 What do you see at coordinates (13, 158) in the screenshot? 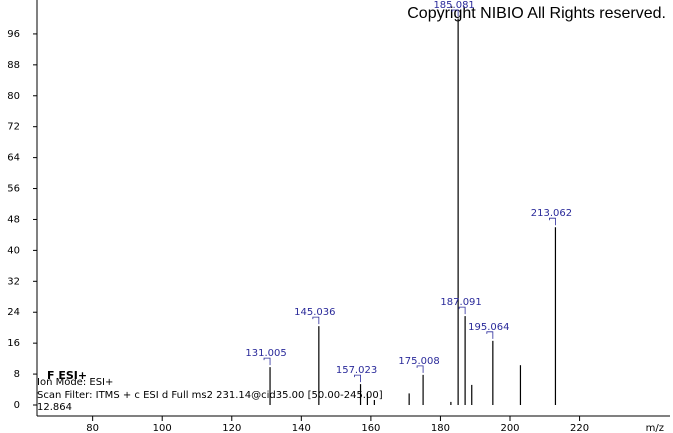
I see `y-tick-label: 64` at bounding box center [13, 158].